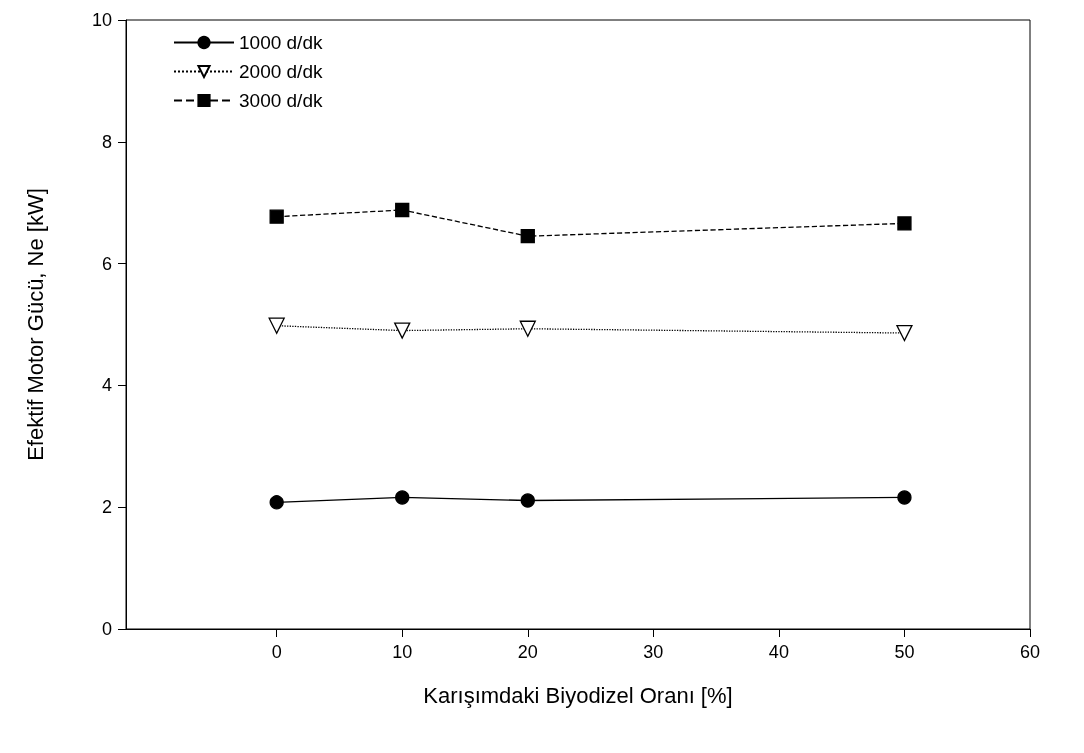 This screenshot has height=753, width=1084. What do you see at coordinates (281, 71) in the screenshot?
I see `legend-label: 2000 d/dk` at bounding box center [281, 71].